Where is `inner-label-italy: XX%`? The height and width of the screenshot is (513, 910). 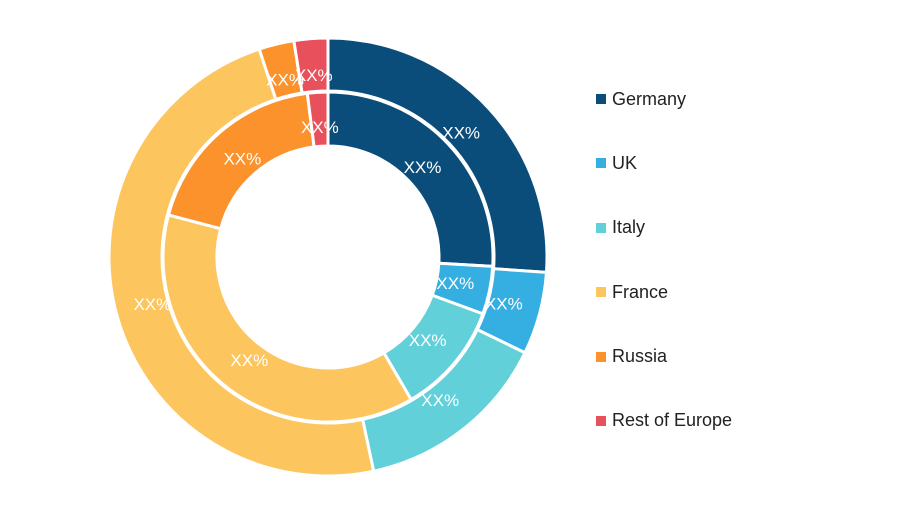 inner-label-italy: XX% is located at coordinates (428, 340).